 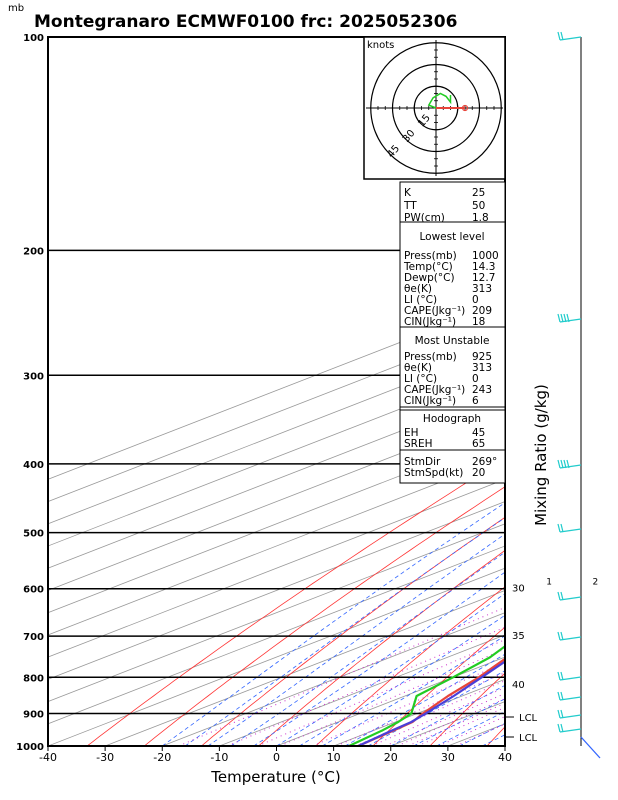 I want to click on x-tick-label: -30, so click(x=105, y=757).